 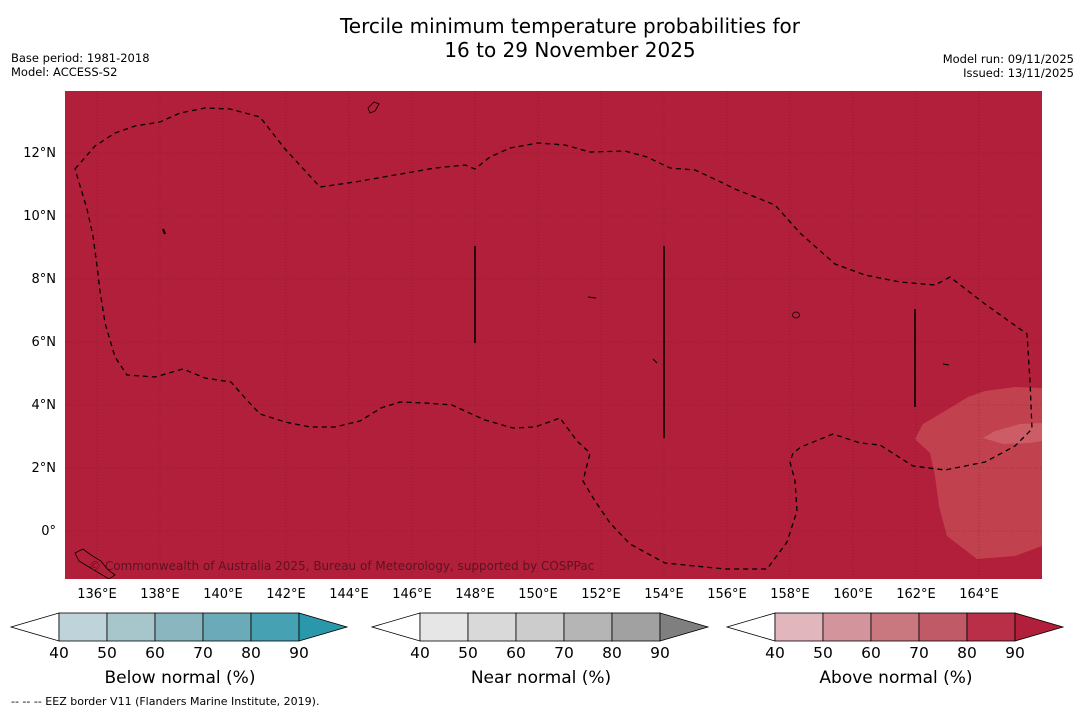 I want to click on lon-label-162e: 162°E, so click(x=916, y=594).